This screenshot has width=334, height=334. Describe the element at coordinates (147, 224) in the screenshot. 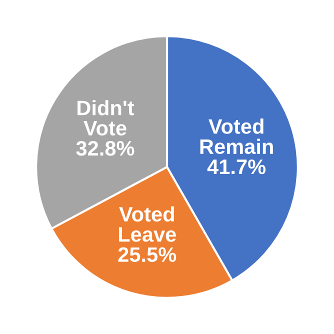

I see `slice-label: Voted Leave` at that location.